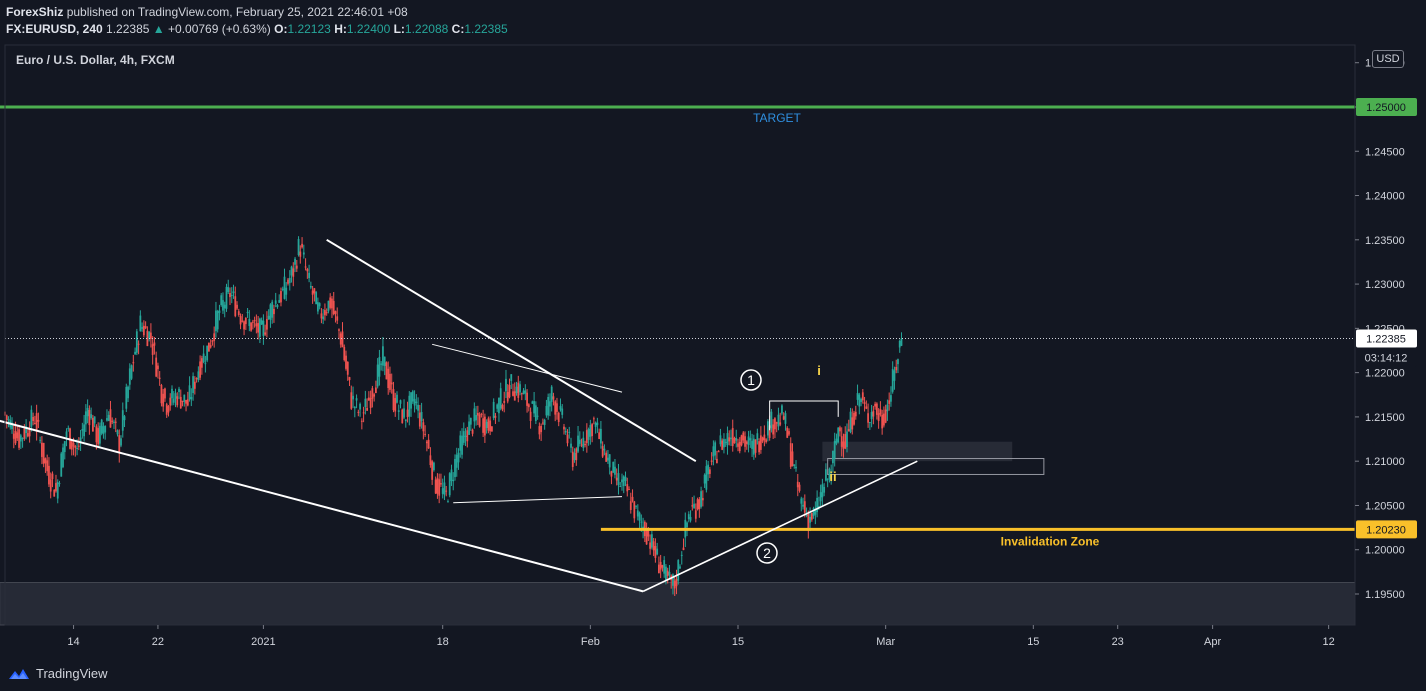  What do you see at coordinates (1388, 59) in the screenshot?
I see `currency-badge: USD` at bounding box center [1388, 59].